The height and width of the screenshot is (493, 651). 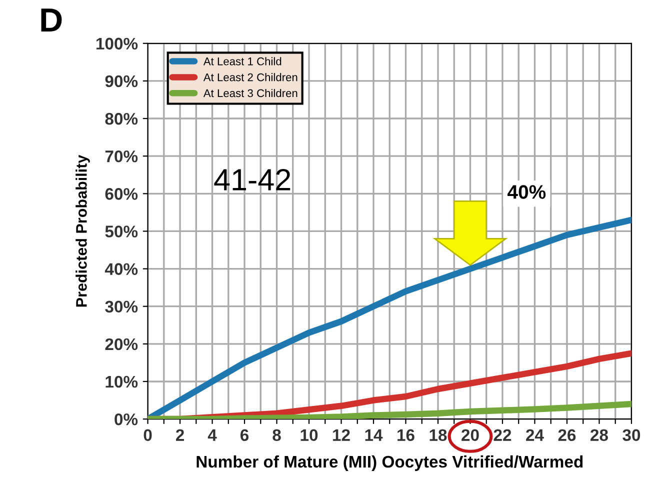 What do you see at coordinates (503, 435) in the screenshot?
I see `x-tick-label: 22` at bounding box center [503, 435].